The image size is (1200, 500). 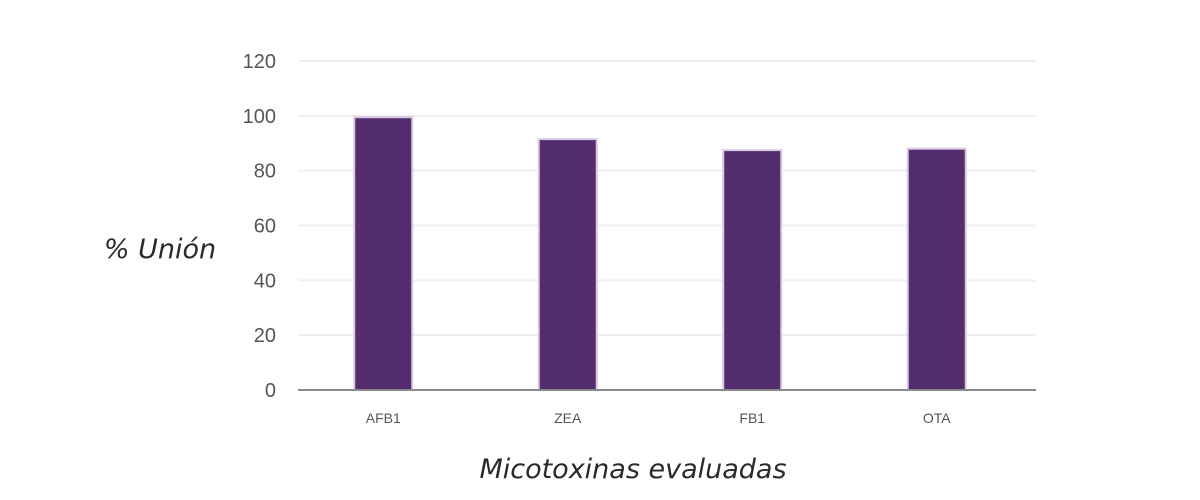 What do you see at coordinates (265, 336) in the screenshot?
I see `y-tick-label: 20` at bounding box center [265, 336].